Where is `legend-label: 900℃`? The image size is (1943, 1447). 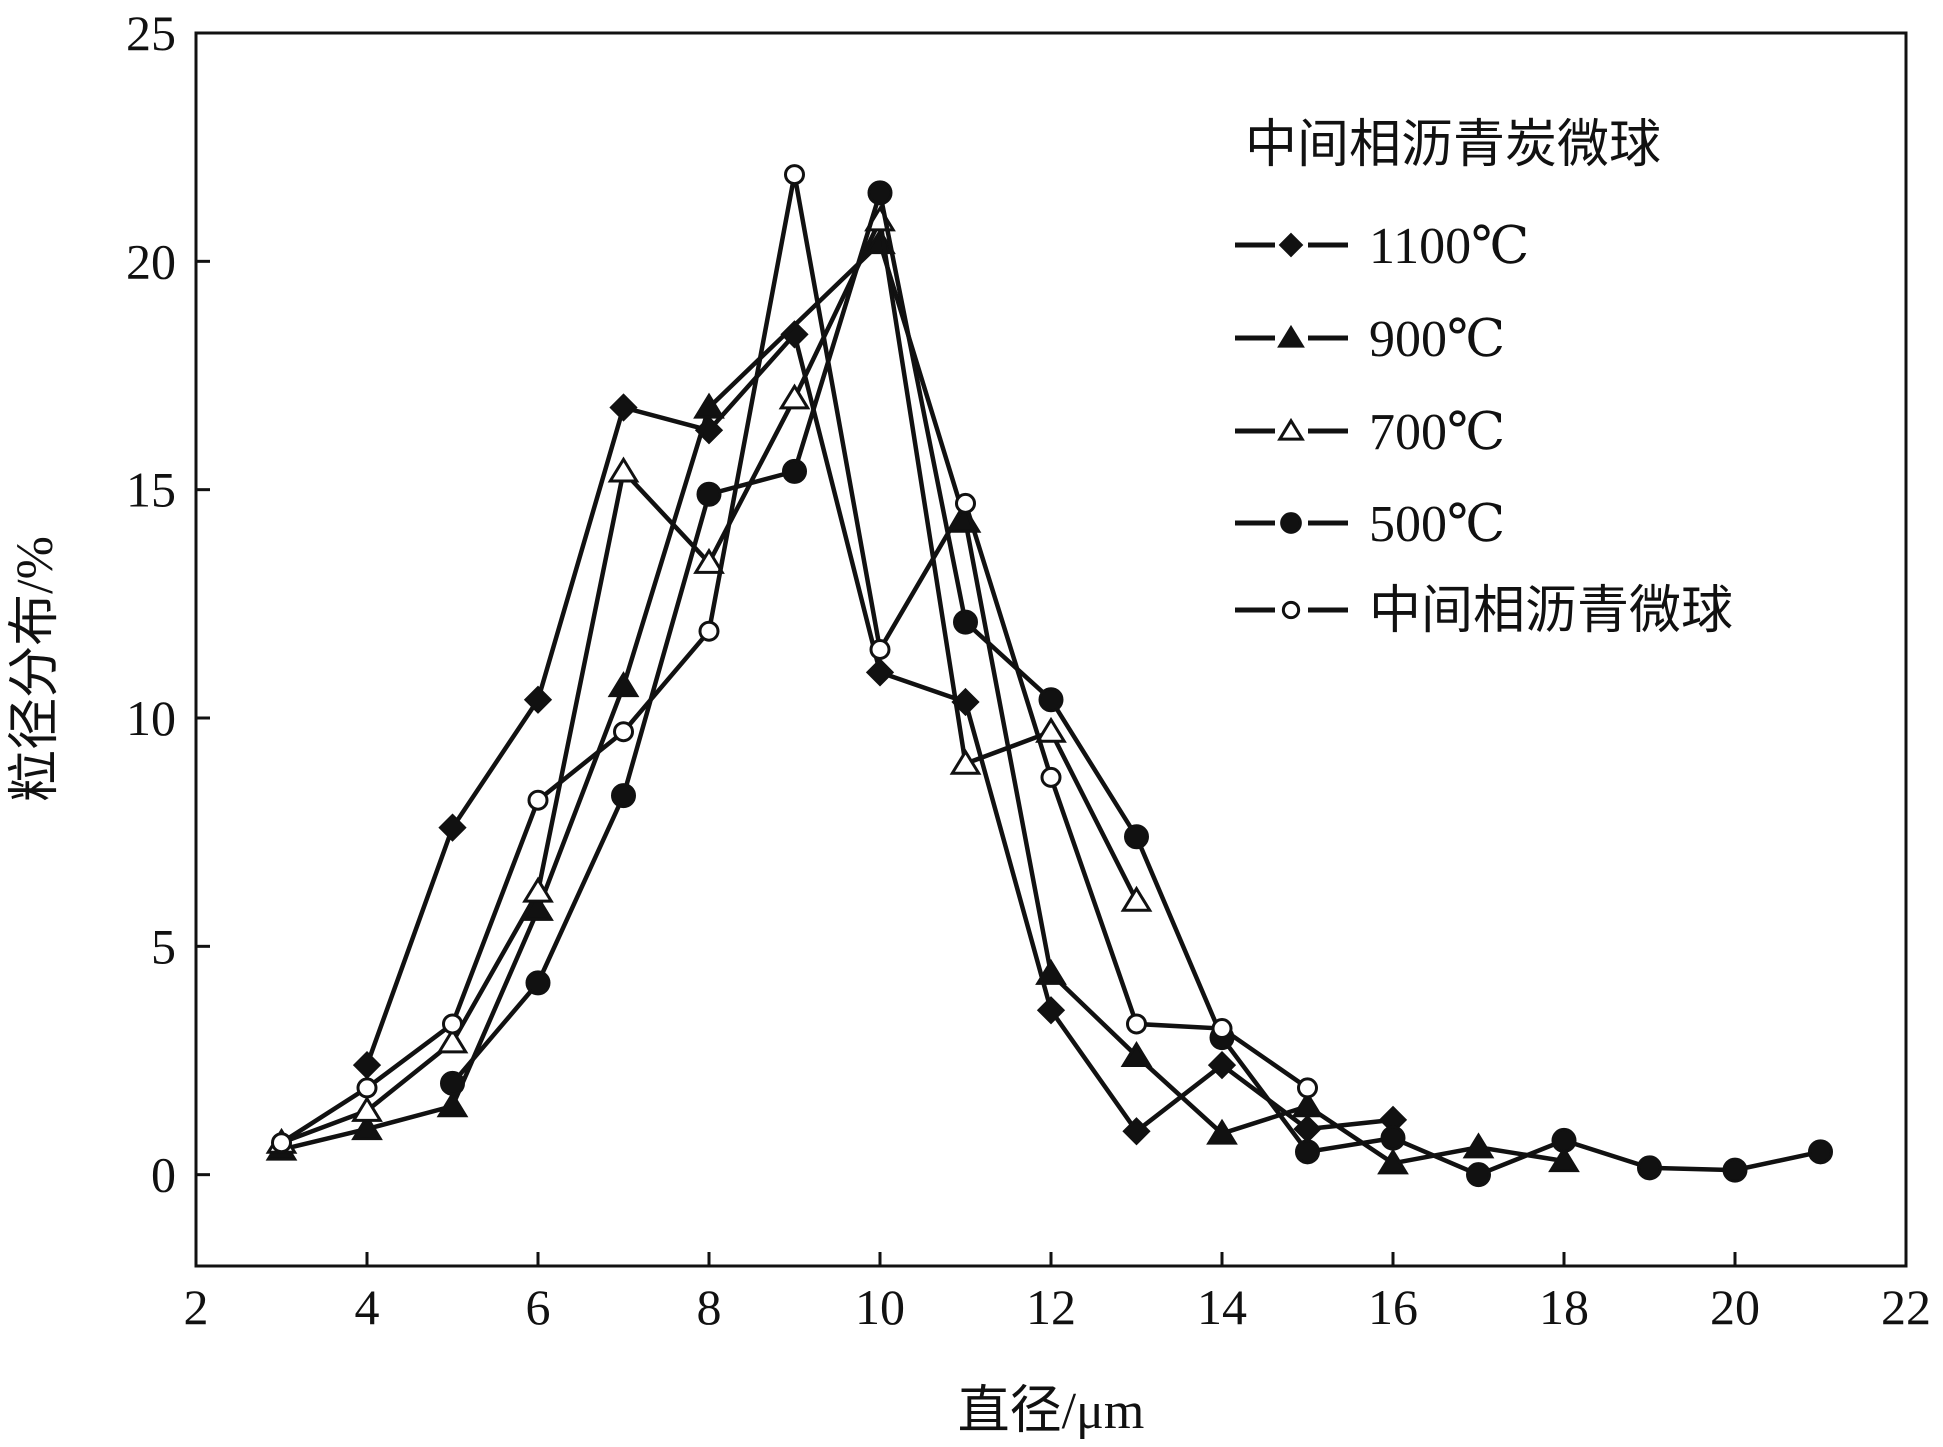
legend-label: 900℃ is located at coordinates (1437, 339).